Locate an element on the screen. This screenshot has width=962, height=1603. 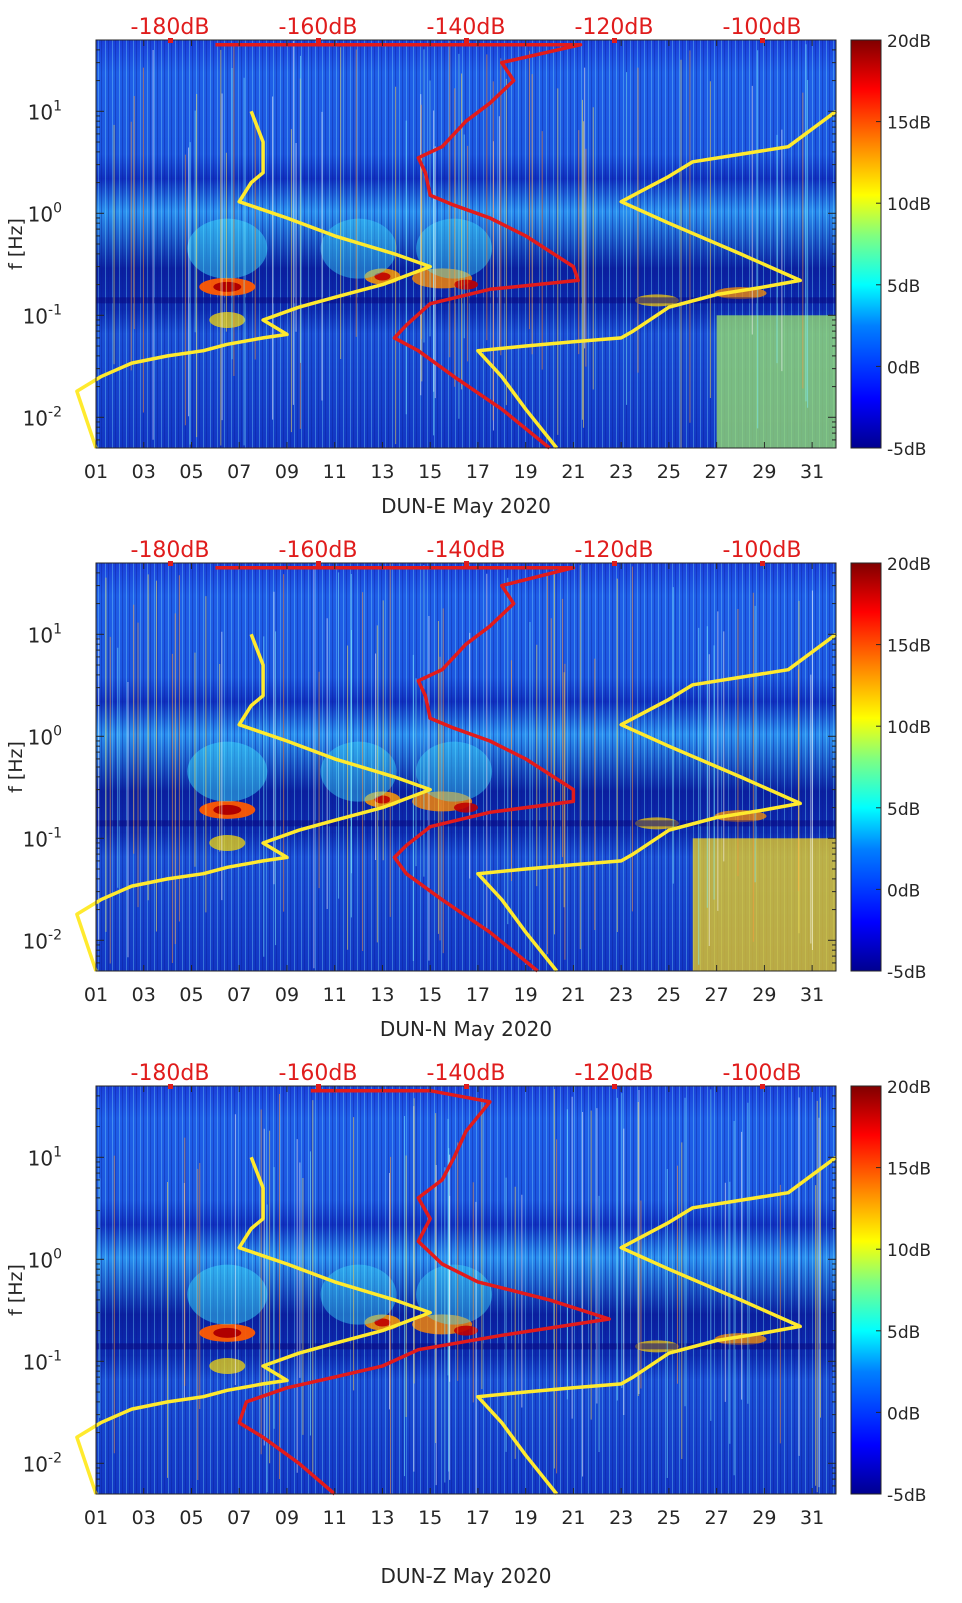
y-axis-label: f [Hz] is located at coordinates (16, 244).